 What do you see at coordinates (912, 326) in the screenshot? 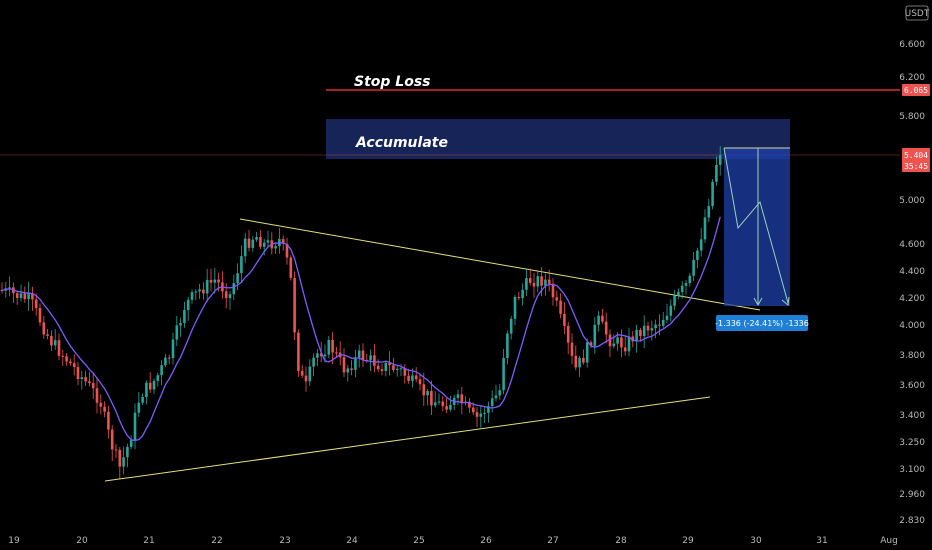
I see `price-tick-label: 4.000` at bounding box center [912, 326].